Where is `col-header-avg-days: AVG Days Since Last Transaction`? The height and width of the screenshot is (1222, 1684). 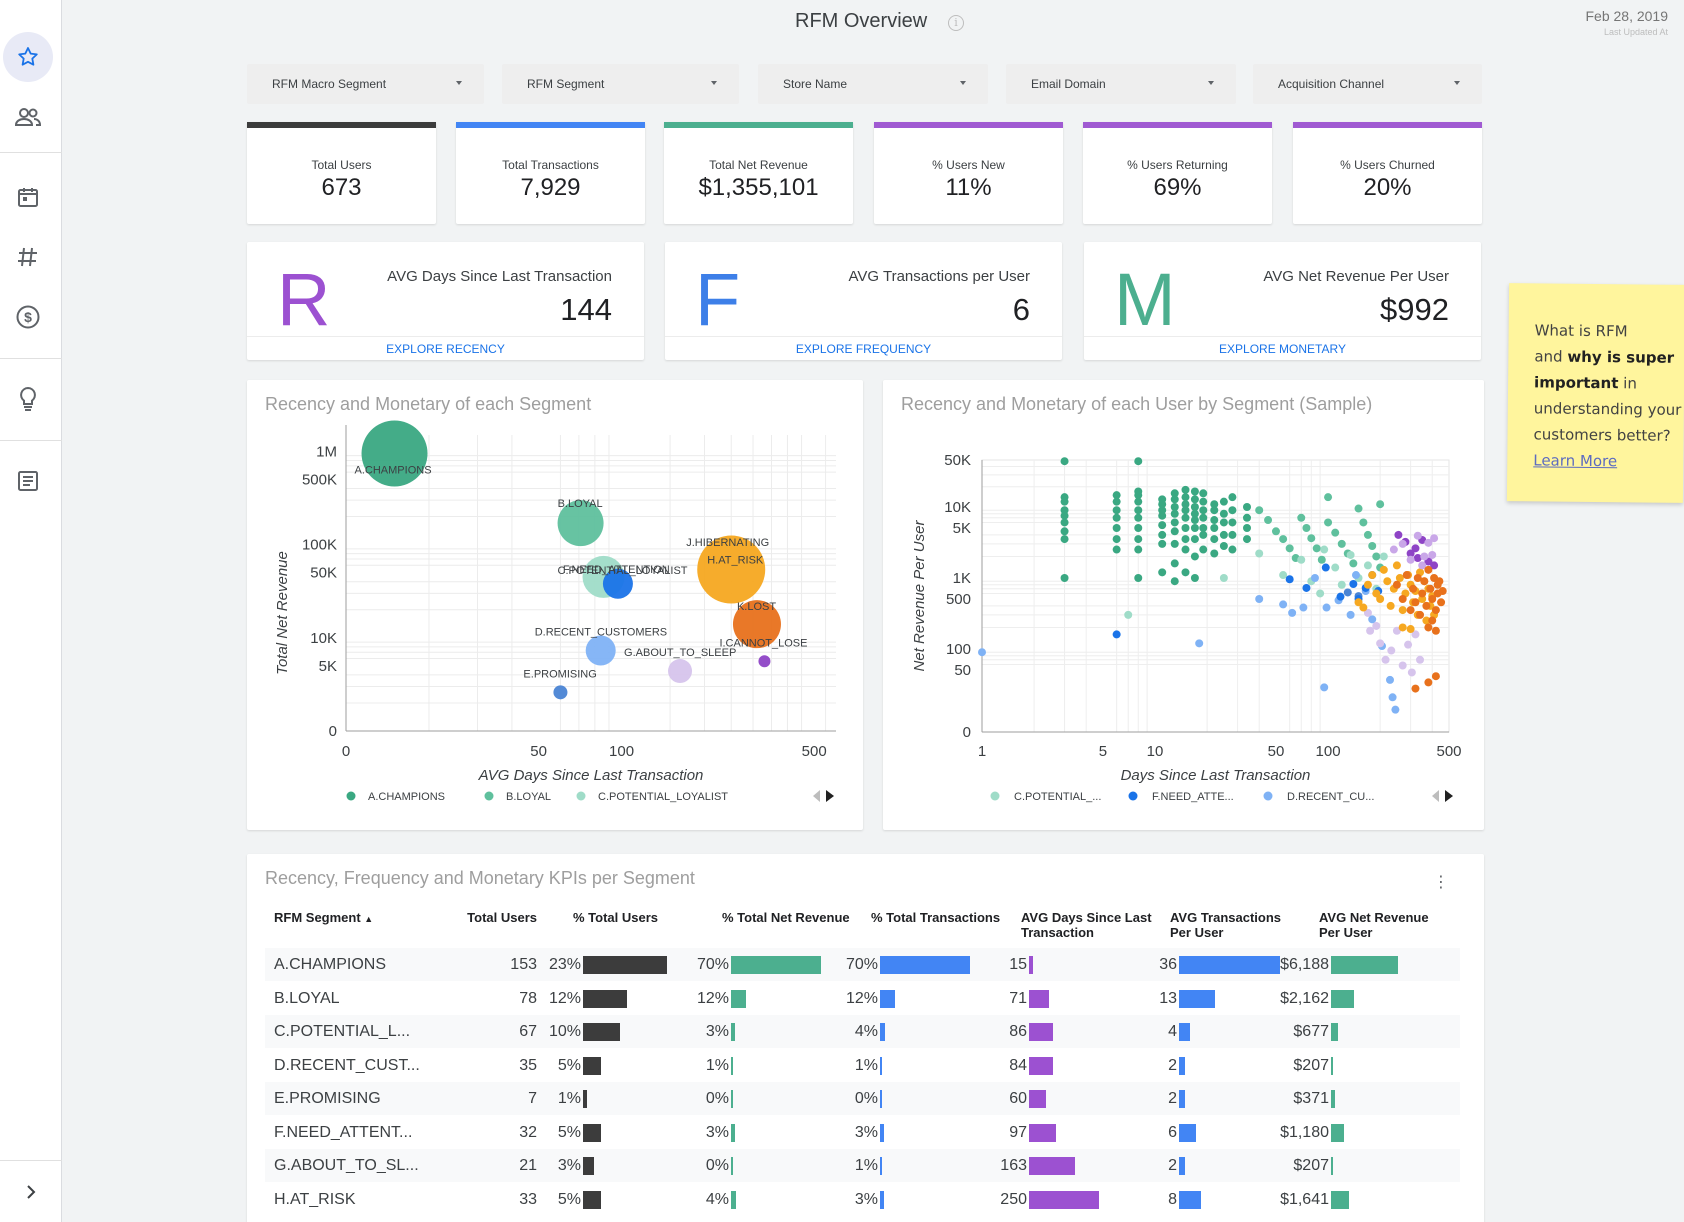 col-header-avg-days: AVG Days Since Last Transaction is located at coordinates (1086, 925).